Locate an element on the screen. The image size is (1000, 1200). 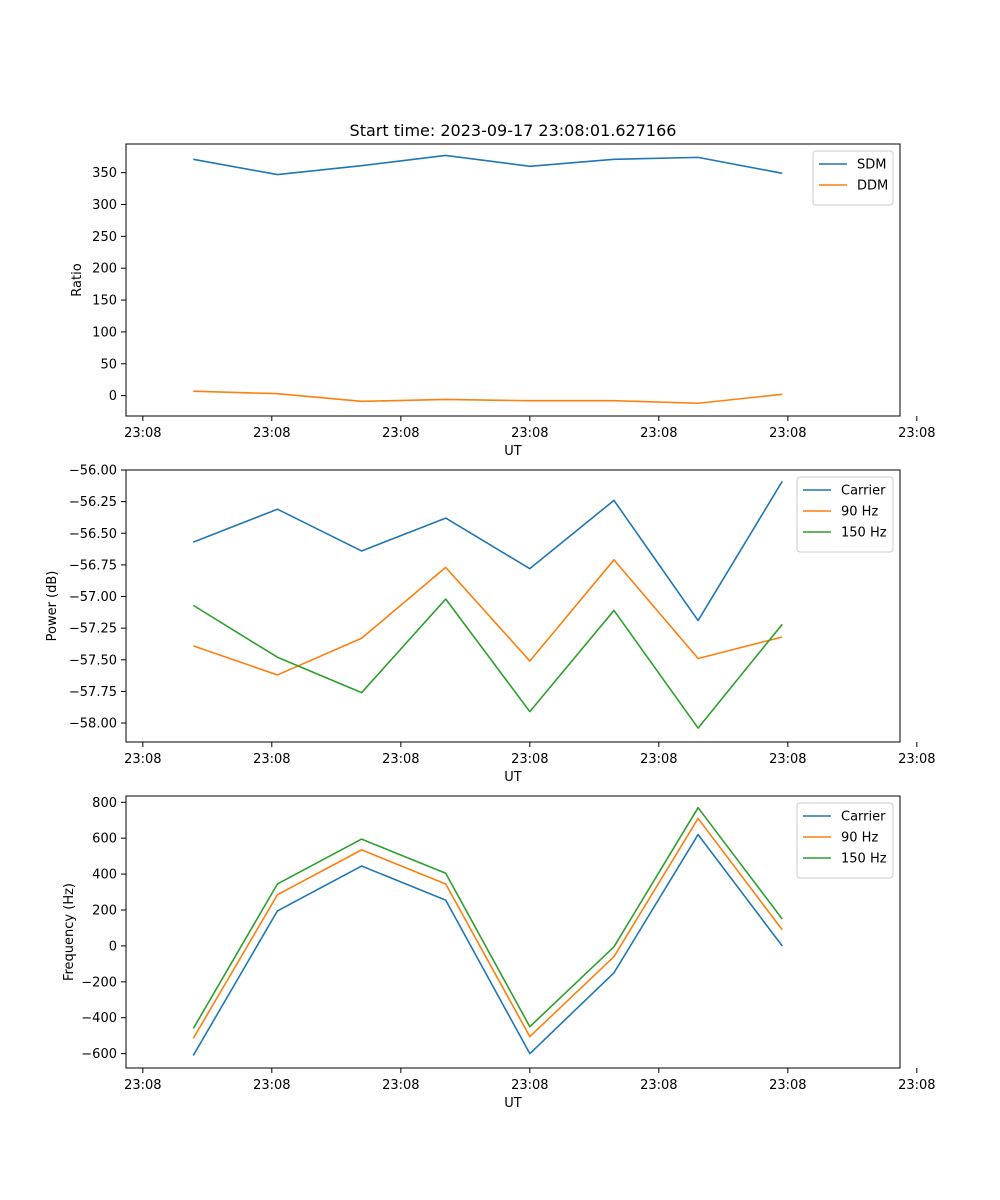
chart-title: Start time: 2023-09-17 23:08:01.627166 is located at coordinates (513, 130).